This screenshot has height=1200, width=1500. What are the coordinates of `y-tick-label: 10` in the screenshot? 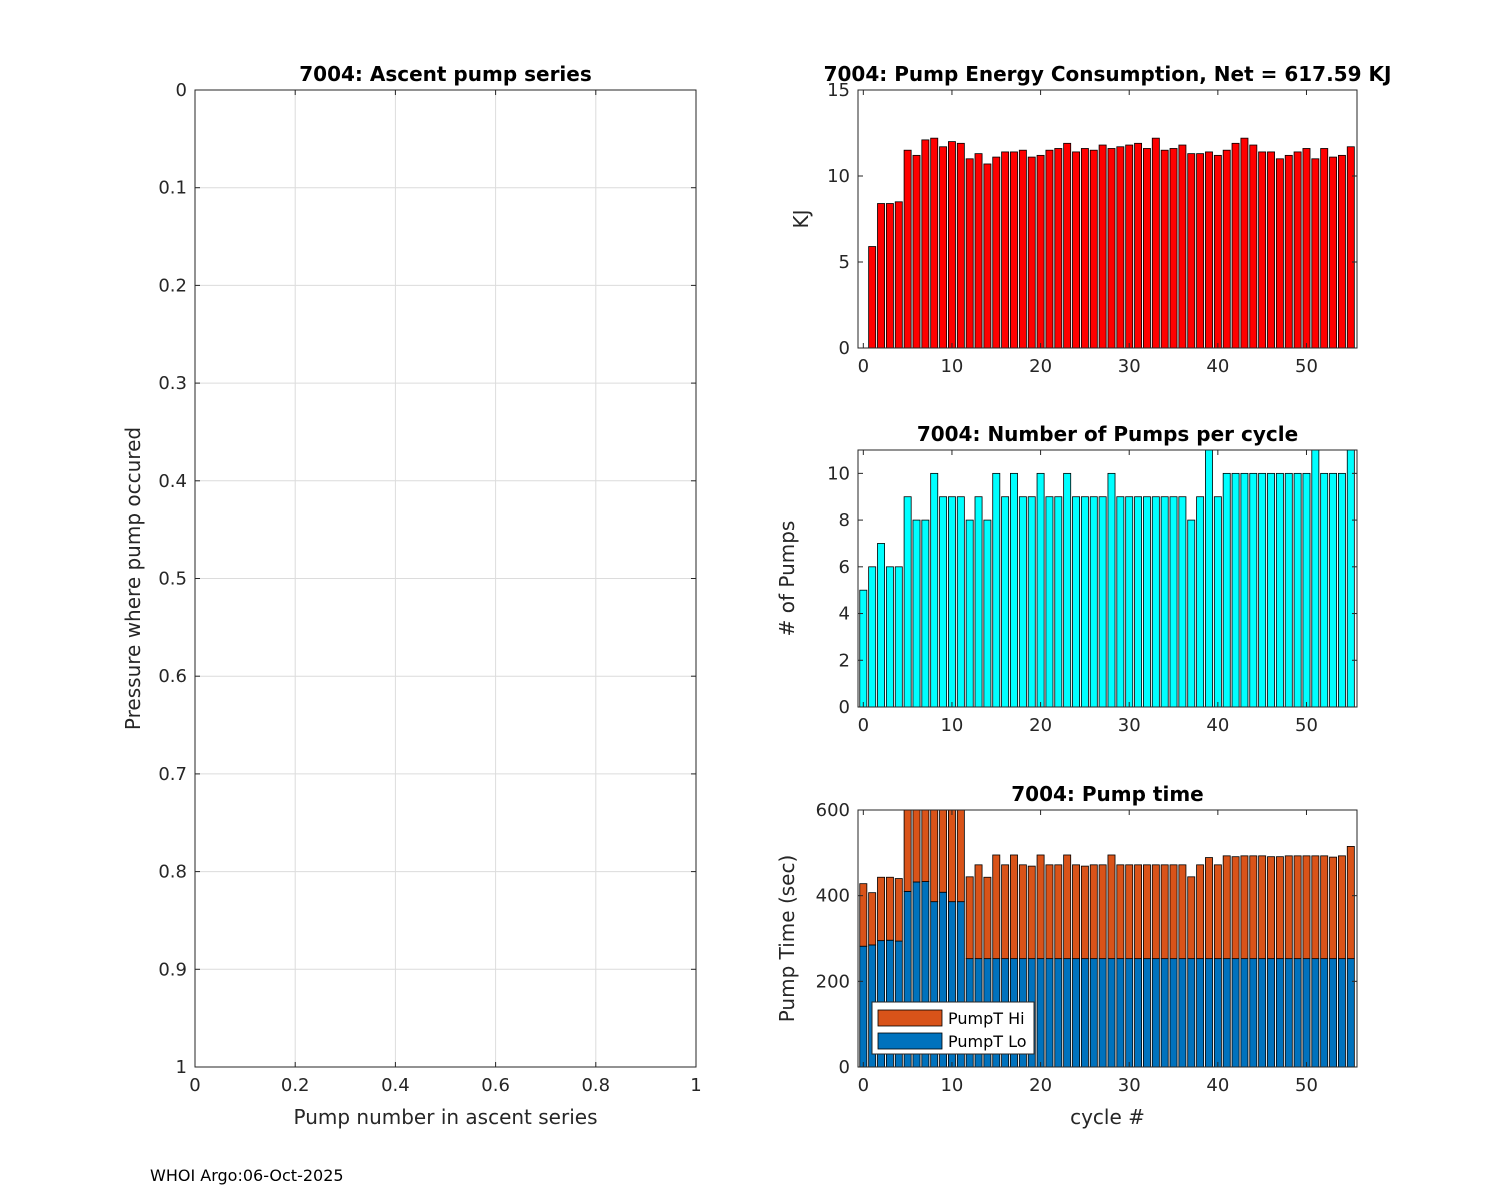 It's located at (838, 473).